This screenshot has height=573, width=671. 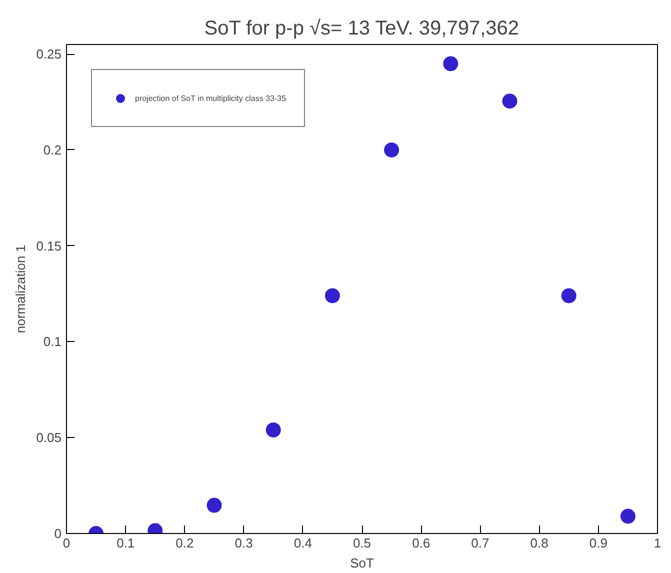 I want to click on x-tick-label: 1, so click(x=658, y=543).